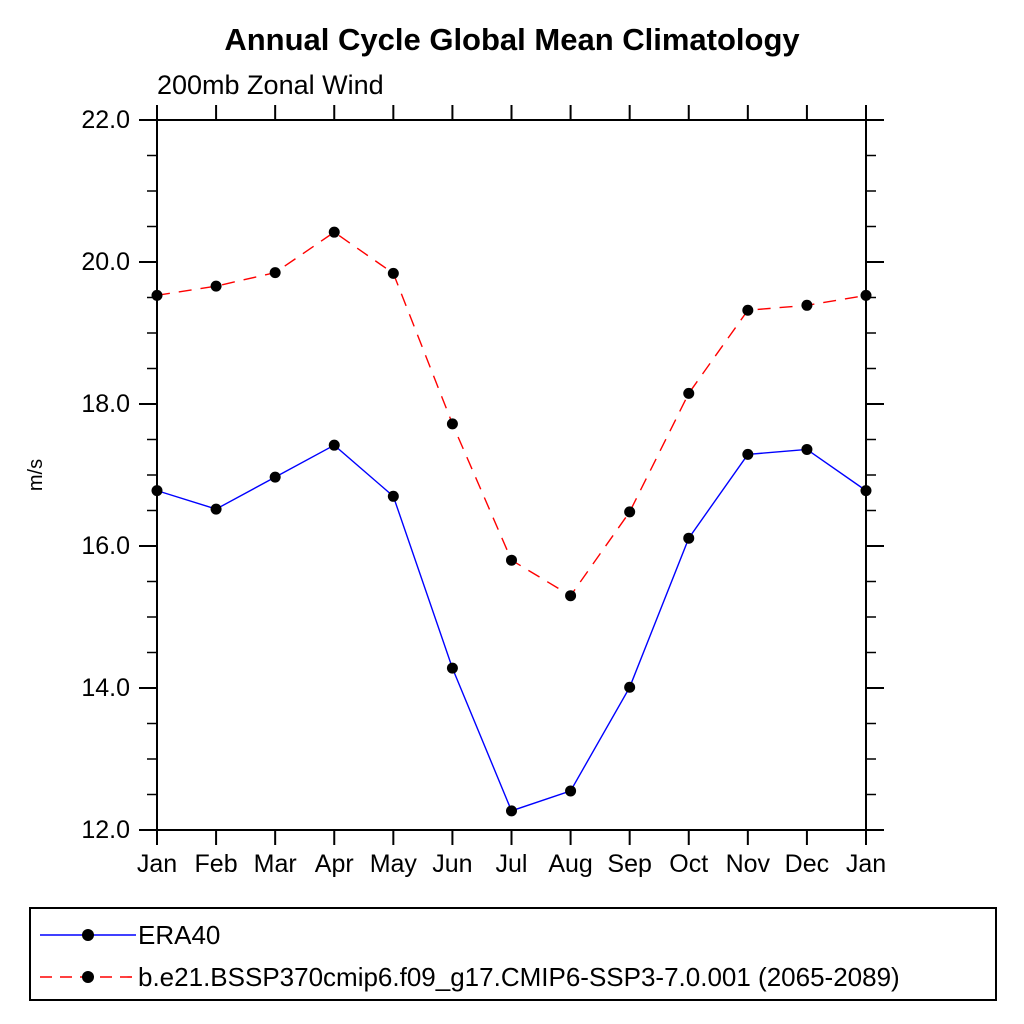  Describe the element at coordinates (570, 864) in the screenshot. I see `x-tick-label: Aug` at that location.